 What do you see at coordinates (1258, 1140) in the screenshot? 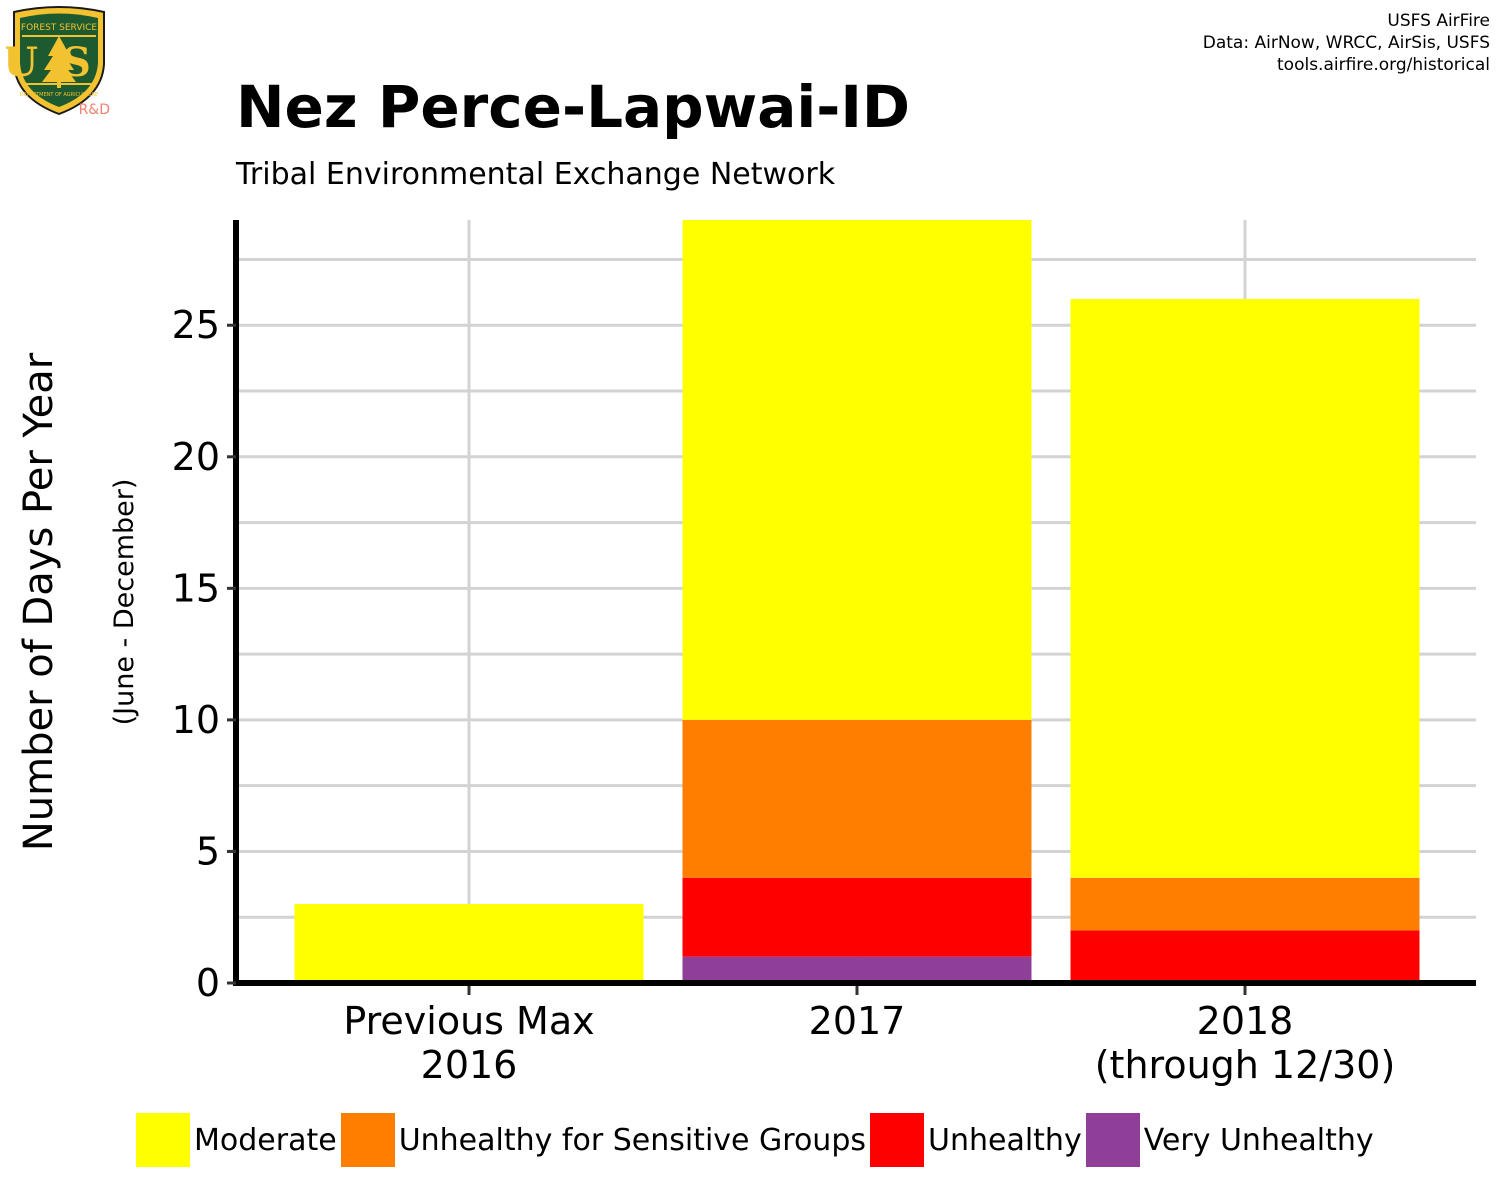
I see `legend-label: Very Unhealthy` at bounding box center [1258, 1140].